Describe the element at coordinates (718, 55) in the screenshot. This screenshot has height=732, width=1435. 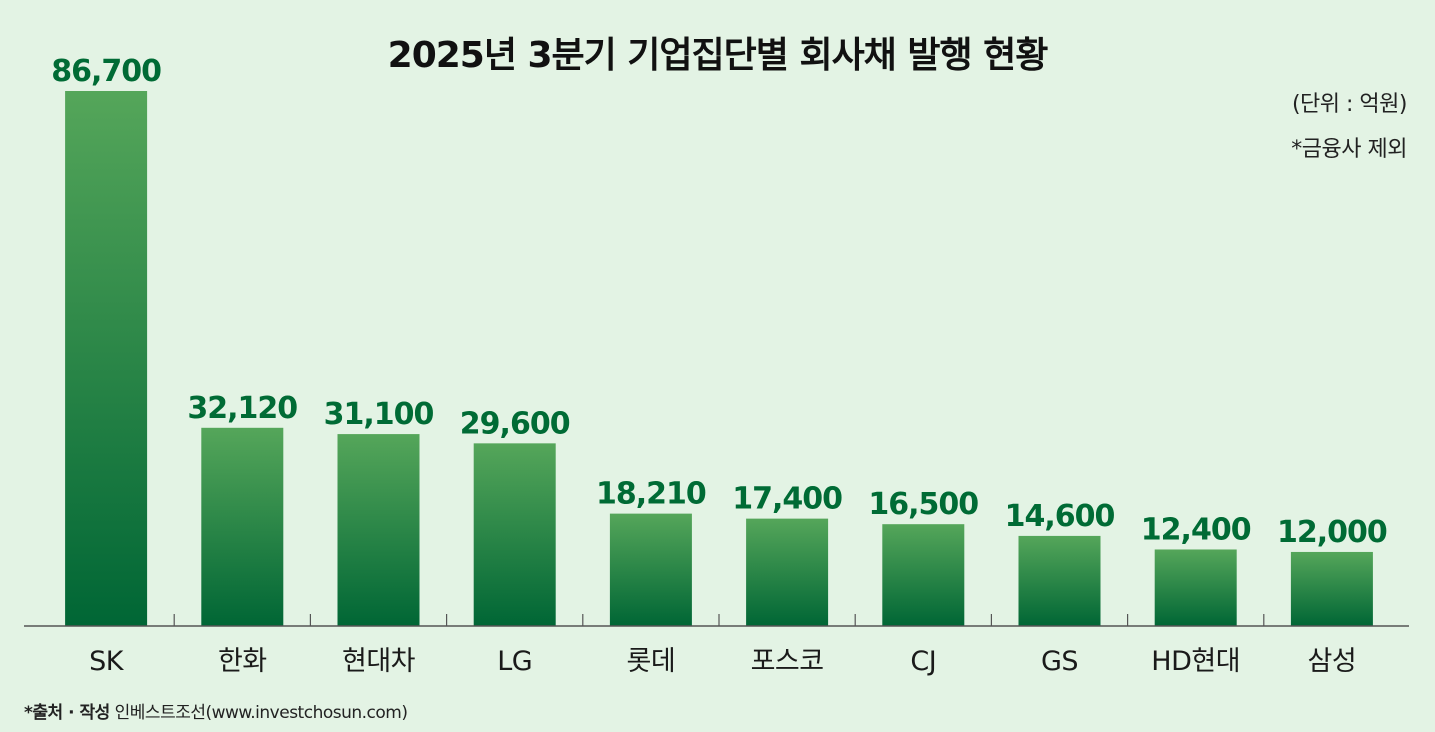
I see `chart-title: 2025년 3분기 기업집단별 회사채 발행 현황` at that location.